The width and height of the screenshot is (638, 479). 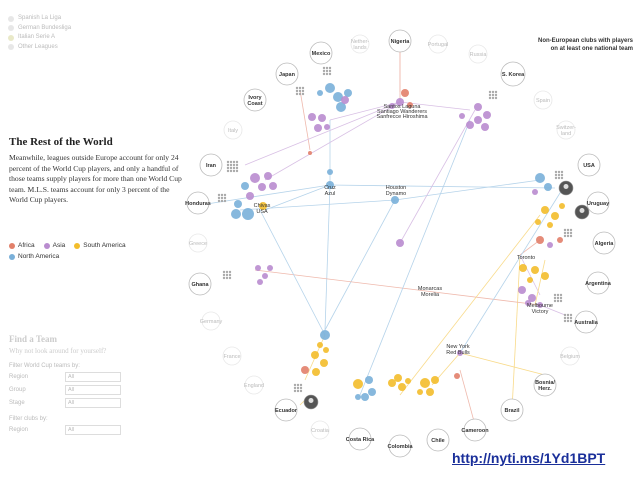 I want to click on team-node-uruguay: Uruguay, so click(x=598, y=203).